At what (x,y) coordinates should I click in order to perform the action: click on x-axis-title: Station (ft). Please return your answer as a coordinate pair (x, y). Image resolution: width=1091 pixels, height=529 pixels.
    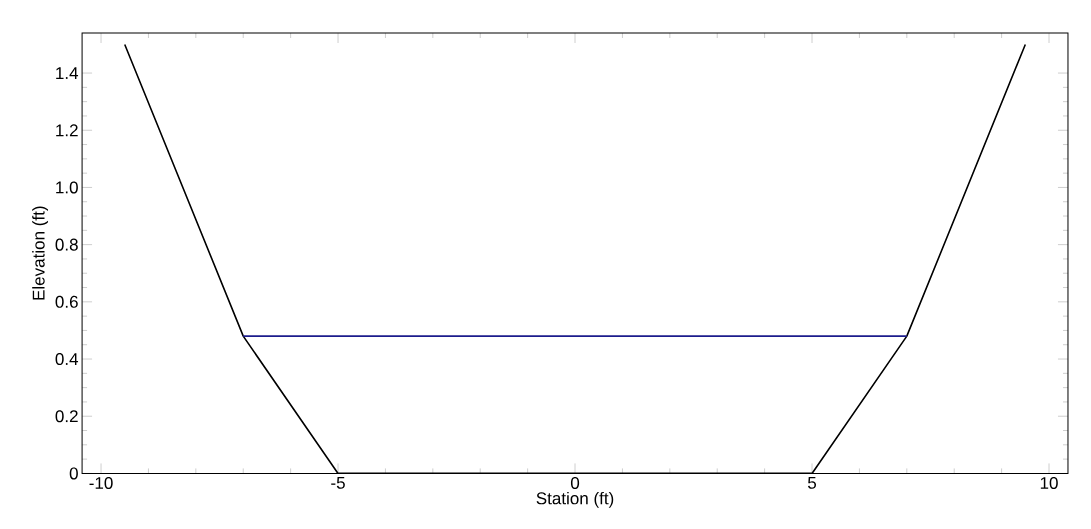
    Looking at the image, I should click on (575, 499).